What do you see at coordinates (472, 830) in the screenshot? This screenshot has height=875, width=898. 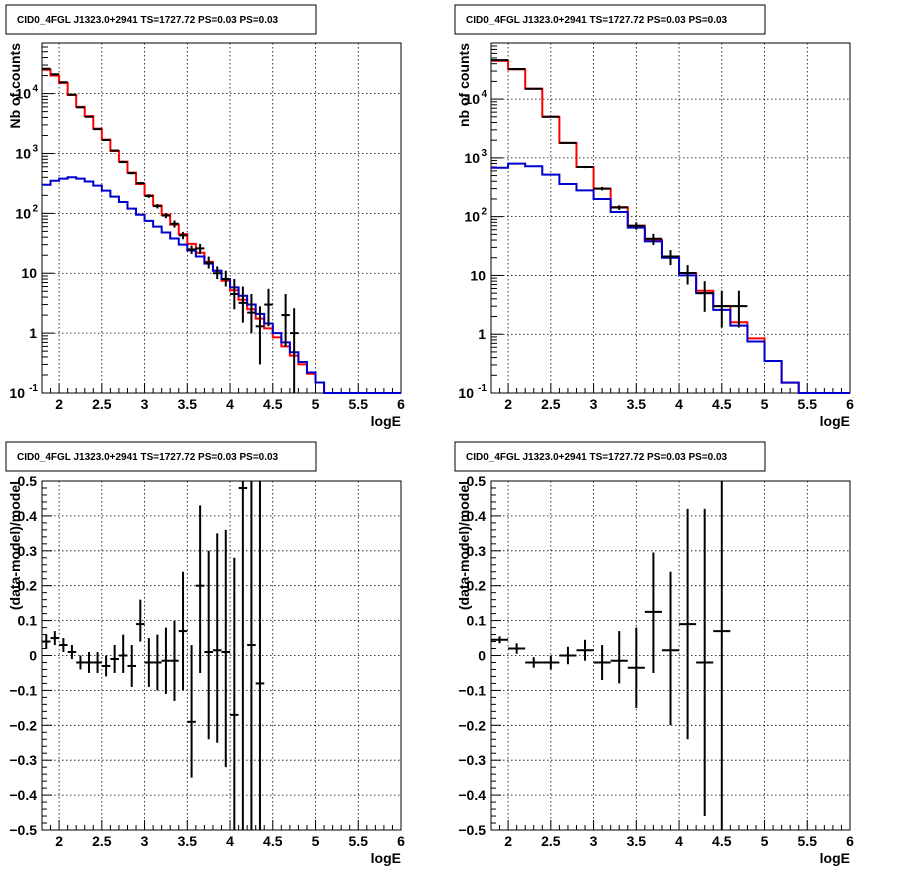 I see `y-tick-label: −0.5` at bounding box center [472, 830].